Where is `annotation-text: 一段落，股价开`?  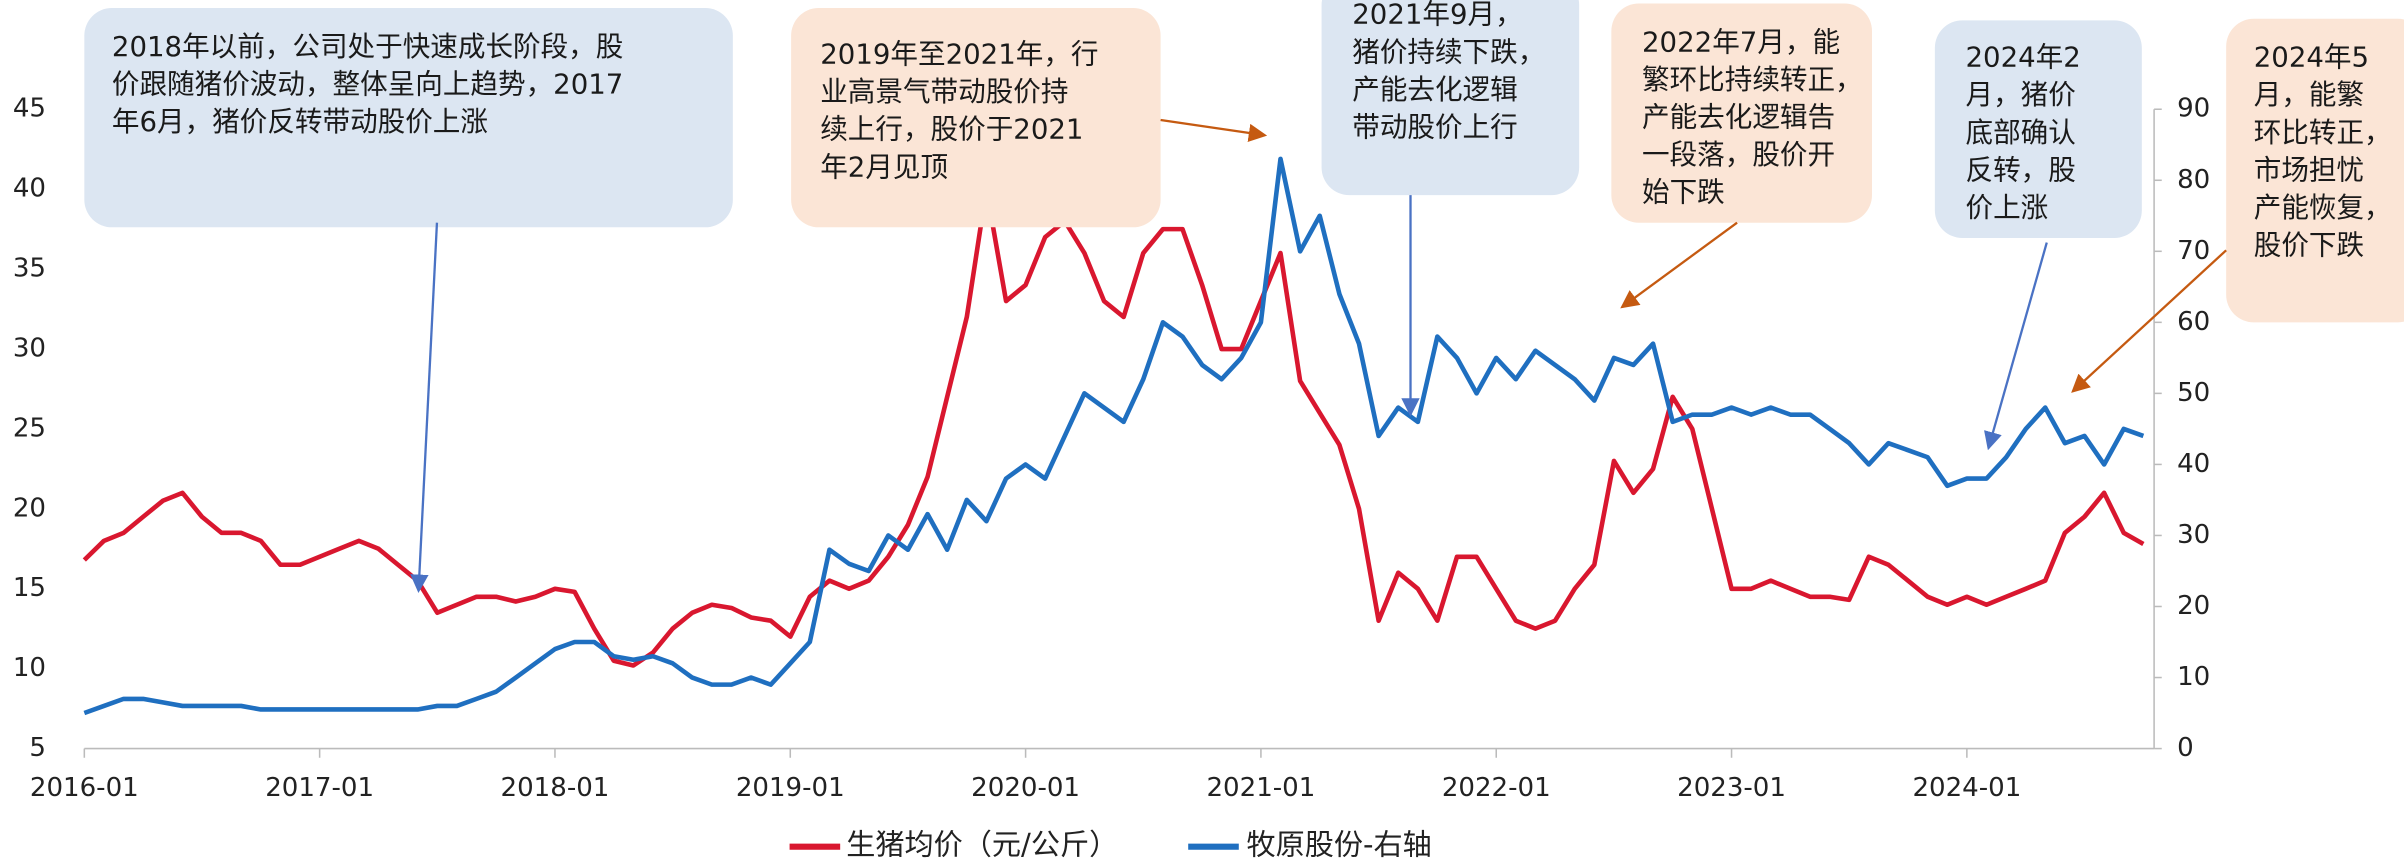 annotation-text: 一段落，股价开 is located at coordinates (1738, 154).